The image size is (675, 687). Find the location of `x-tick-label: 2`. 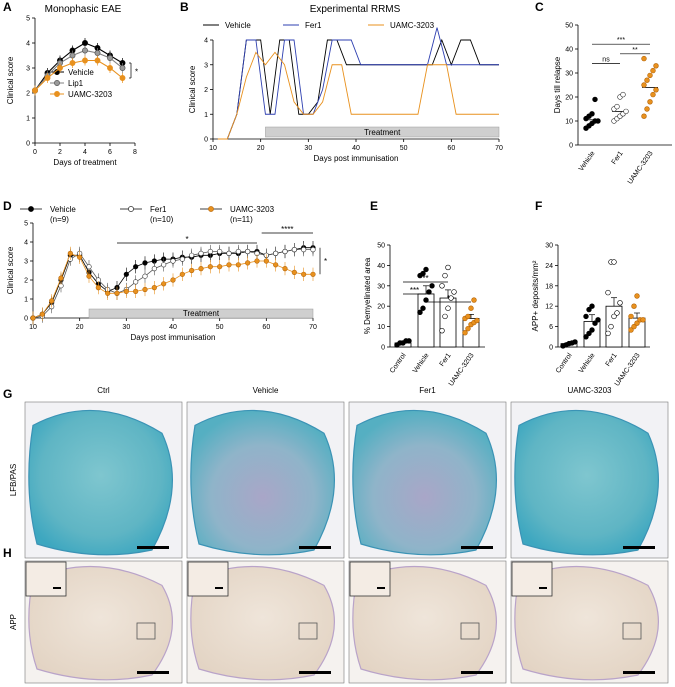

x-tick-label: 2 is located at coordinates (60, 152).